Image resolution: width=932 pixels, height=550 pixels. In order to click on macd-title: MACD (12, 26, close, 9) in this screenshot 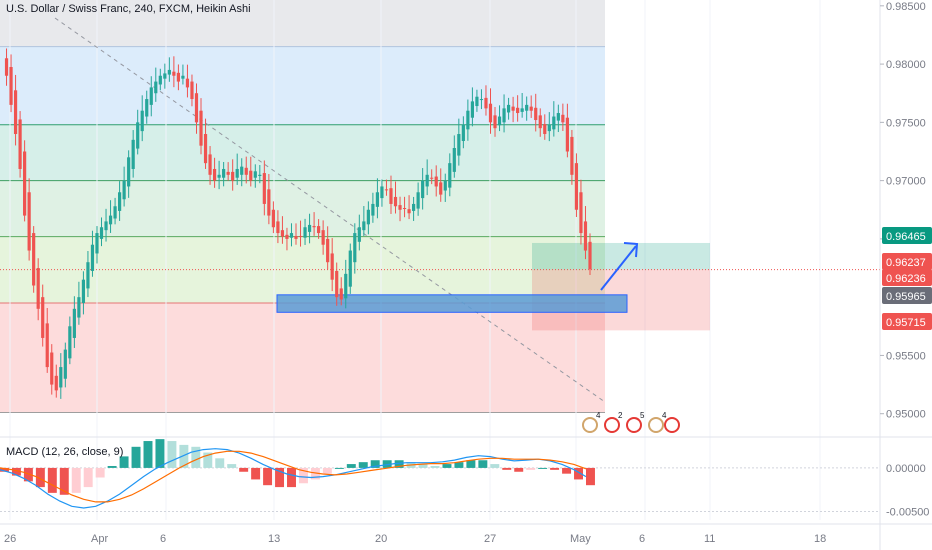, I will do `click(65, 452)`.